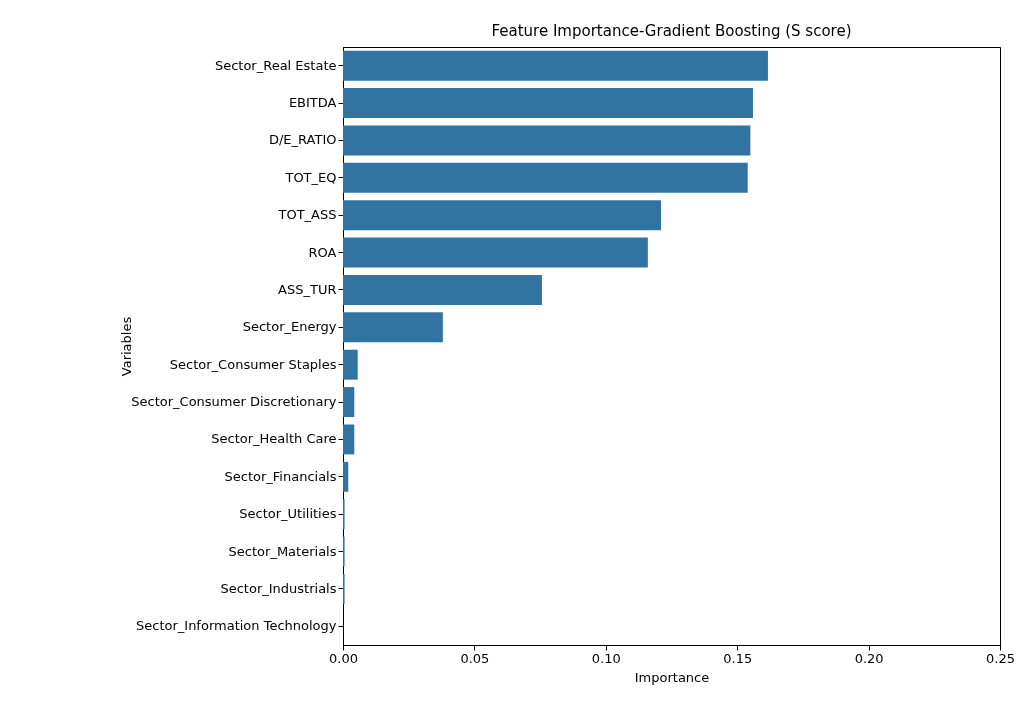 Image resolution: width=1025 pixels, height=704 pixels. What do you see at coordinates (475, 658) in the screenshot?
I see `x-tick-label: 0.05` at bounding box center [475, 658].